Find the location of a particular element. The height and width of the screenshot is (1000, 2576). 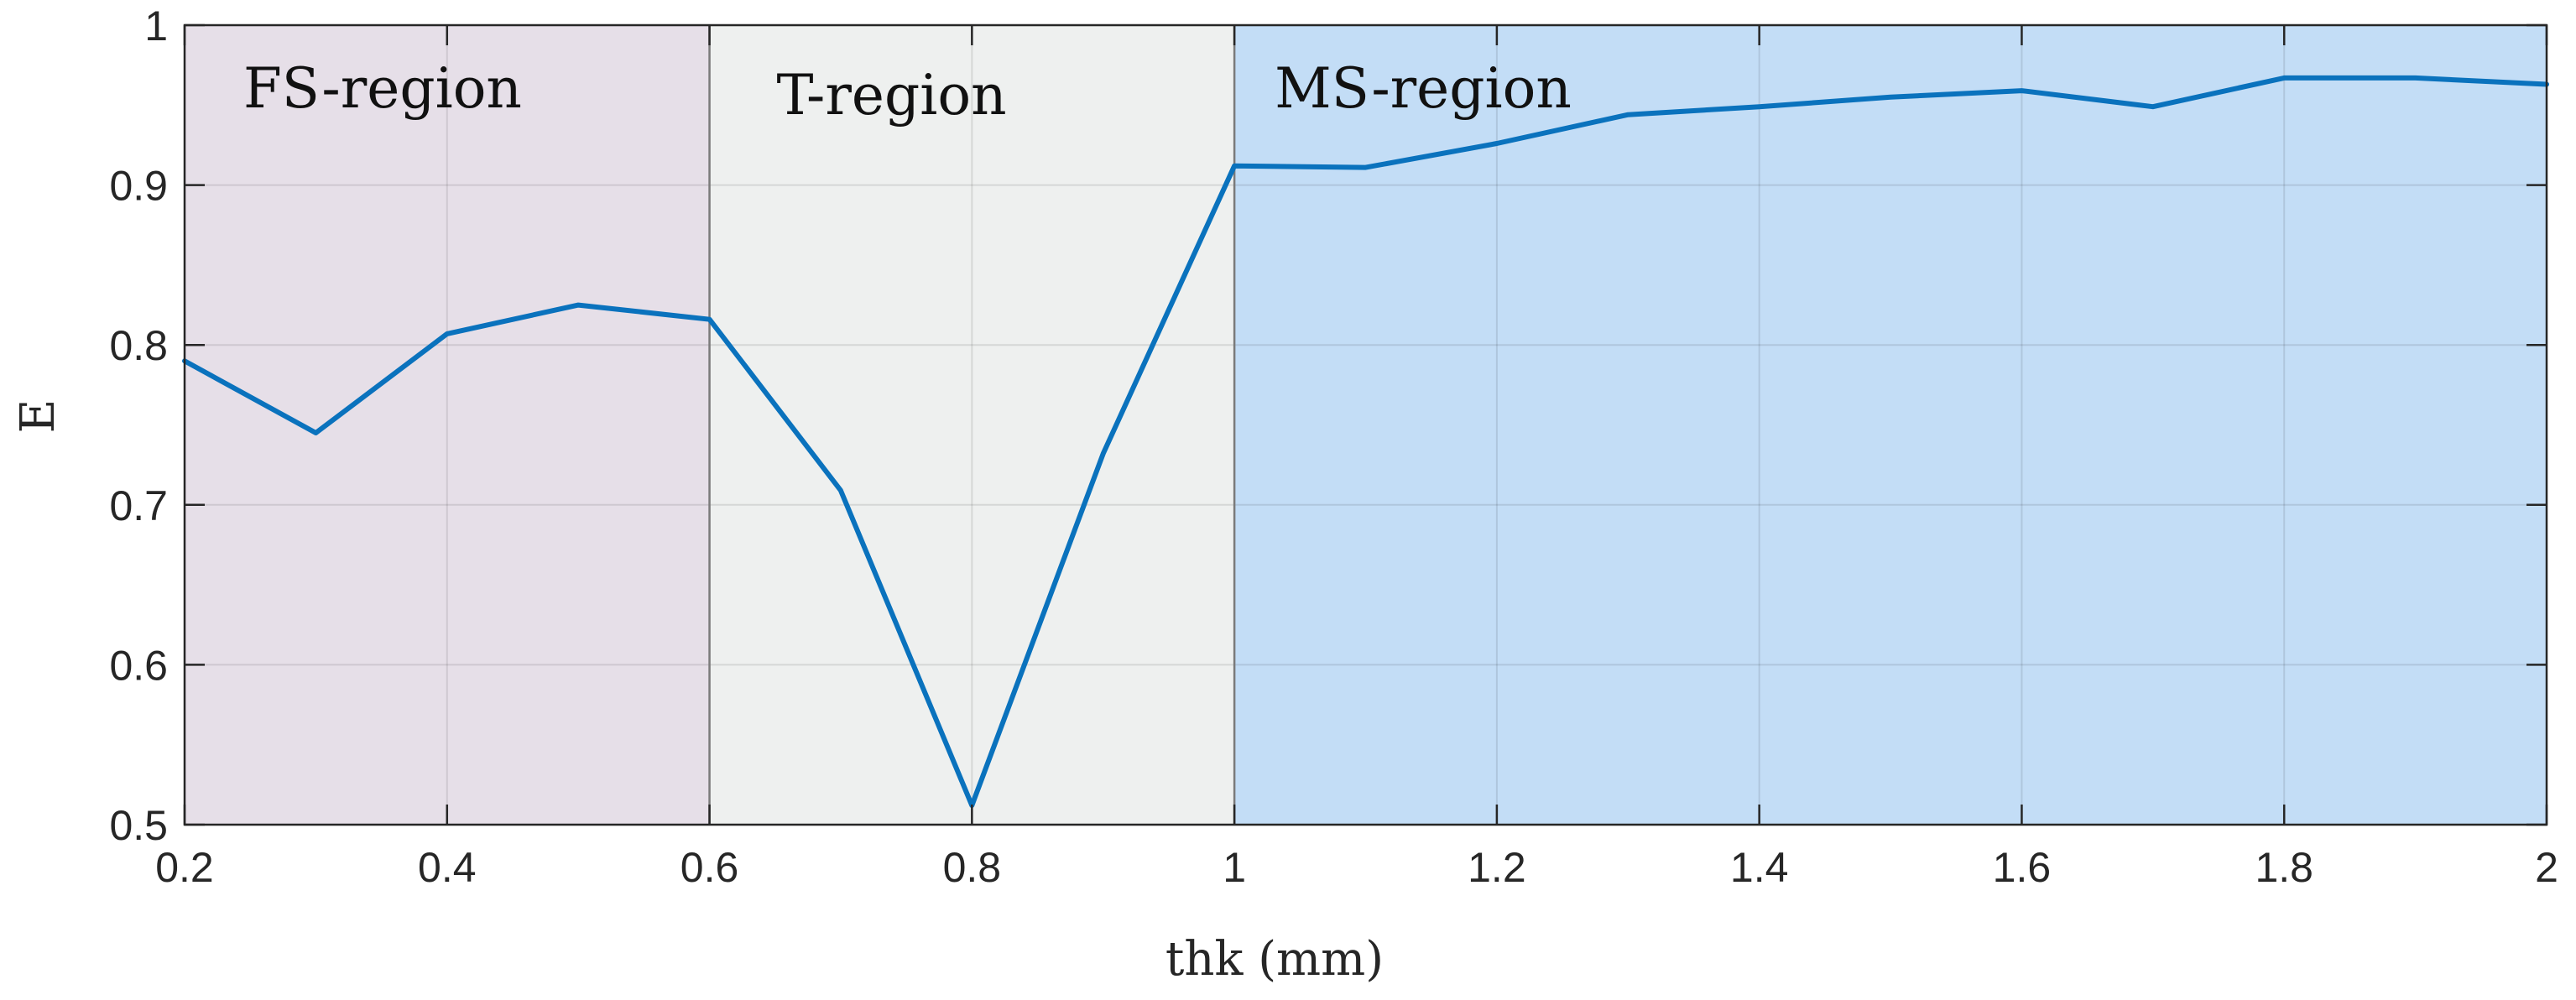

y-tick-label: 1 is located at coordinates (156, 26).